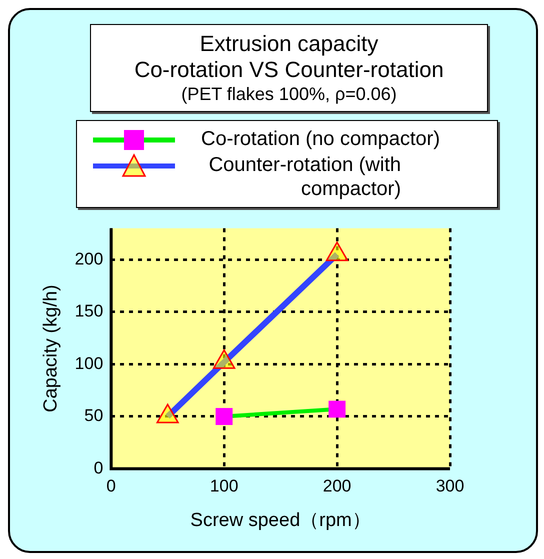 The image size is (544, 559). I want to click on y-tick-label: 50, so click(94, 416).